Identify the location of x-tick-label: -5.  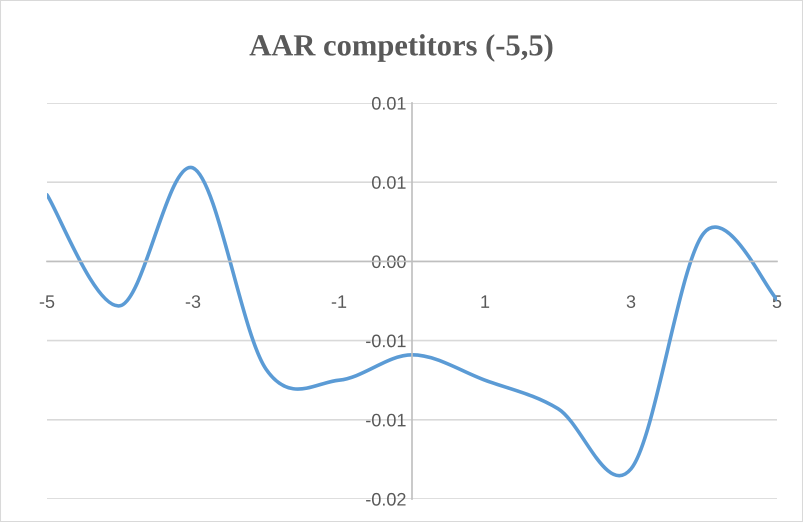
(47, 301).